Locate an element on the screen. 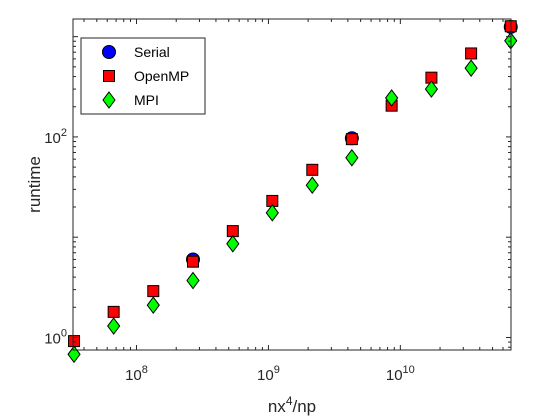 The width and height of the screenshot is (560, 420). legend-marker-openmp is located at coordinates (109, 76).